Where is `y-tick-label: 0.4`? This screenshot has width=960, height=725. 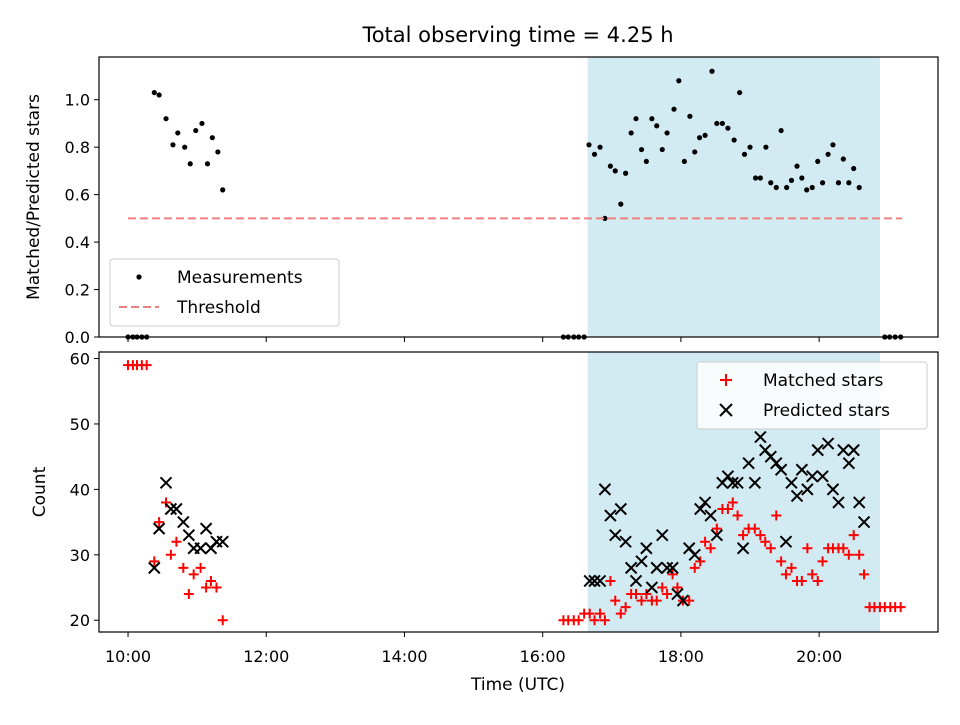 y-tick-label: 0.4 is located at coordinates (77, 242).